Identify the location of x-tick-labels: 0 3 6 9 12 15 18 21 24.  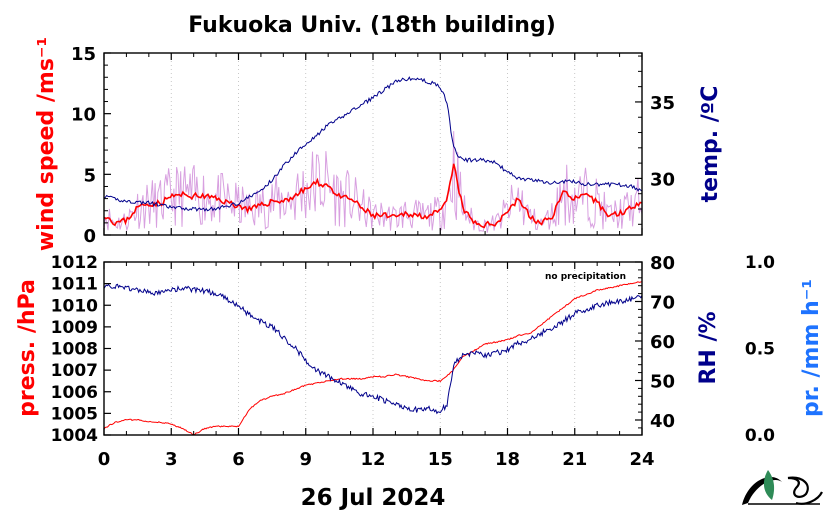
(376, 459).